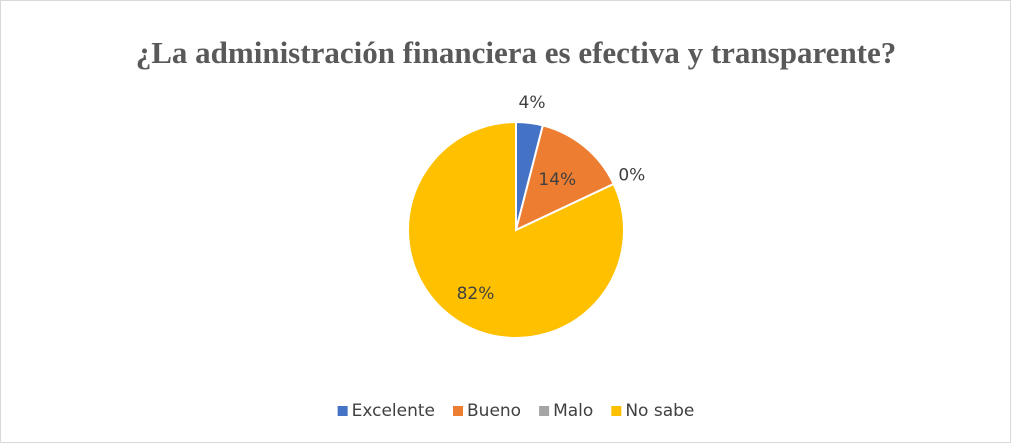 The height and width of the screenshot is (443, 1011). I want to click on legend-label: Excelente, so click(393, 411).